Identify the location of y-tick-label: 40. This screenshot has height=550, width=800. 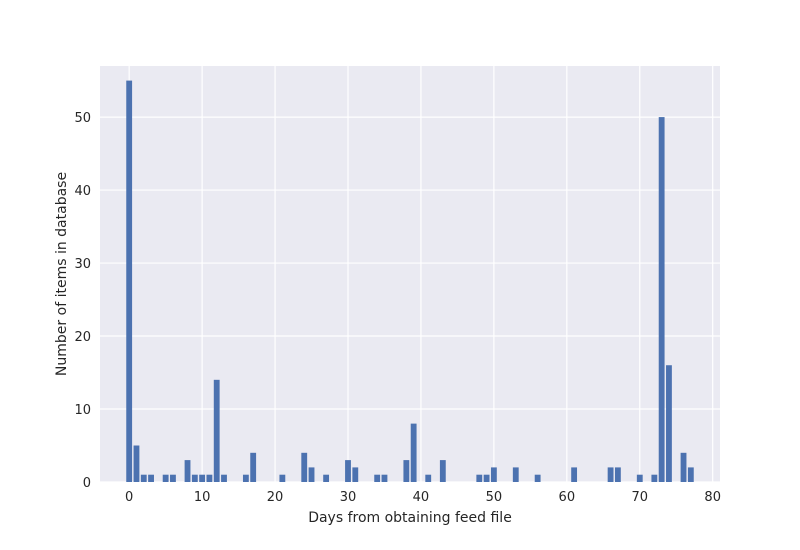
(82, 191).